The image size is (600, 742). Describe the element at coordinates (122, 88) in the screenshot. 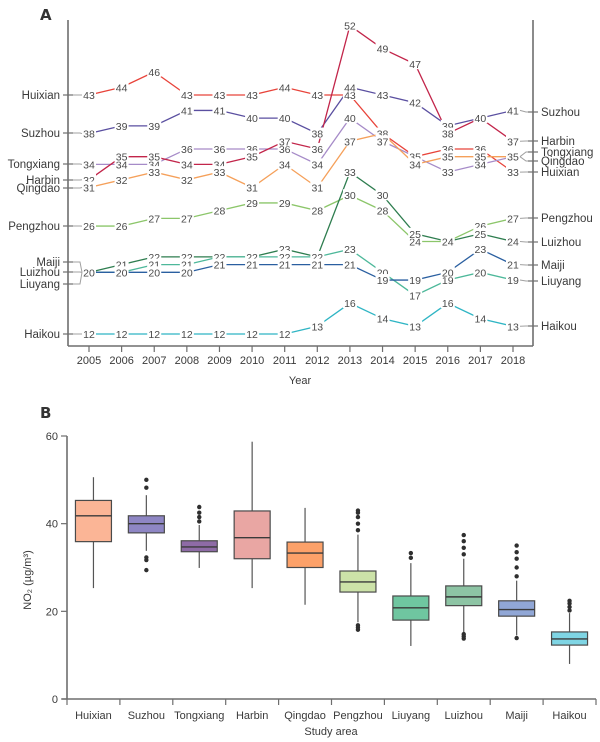

I see `value-label-huixian-2006: 44` at that location.